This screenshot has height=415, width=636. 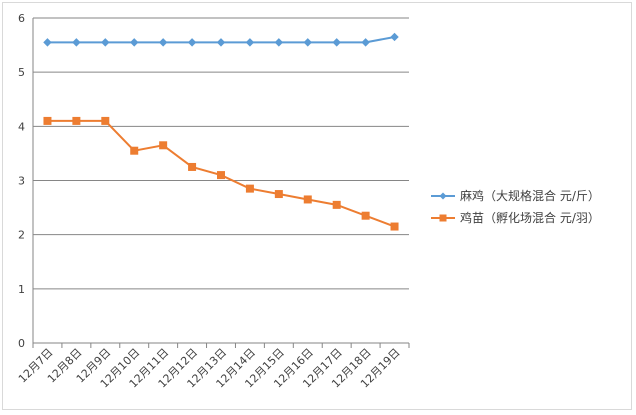 What do you see at coordinates (21, 343) in the screenshot?
I see `y-tick-label: 0` at bounding box center [21, 343].